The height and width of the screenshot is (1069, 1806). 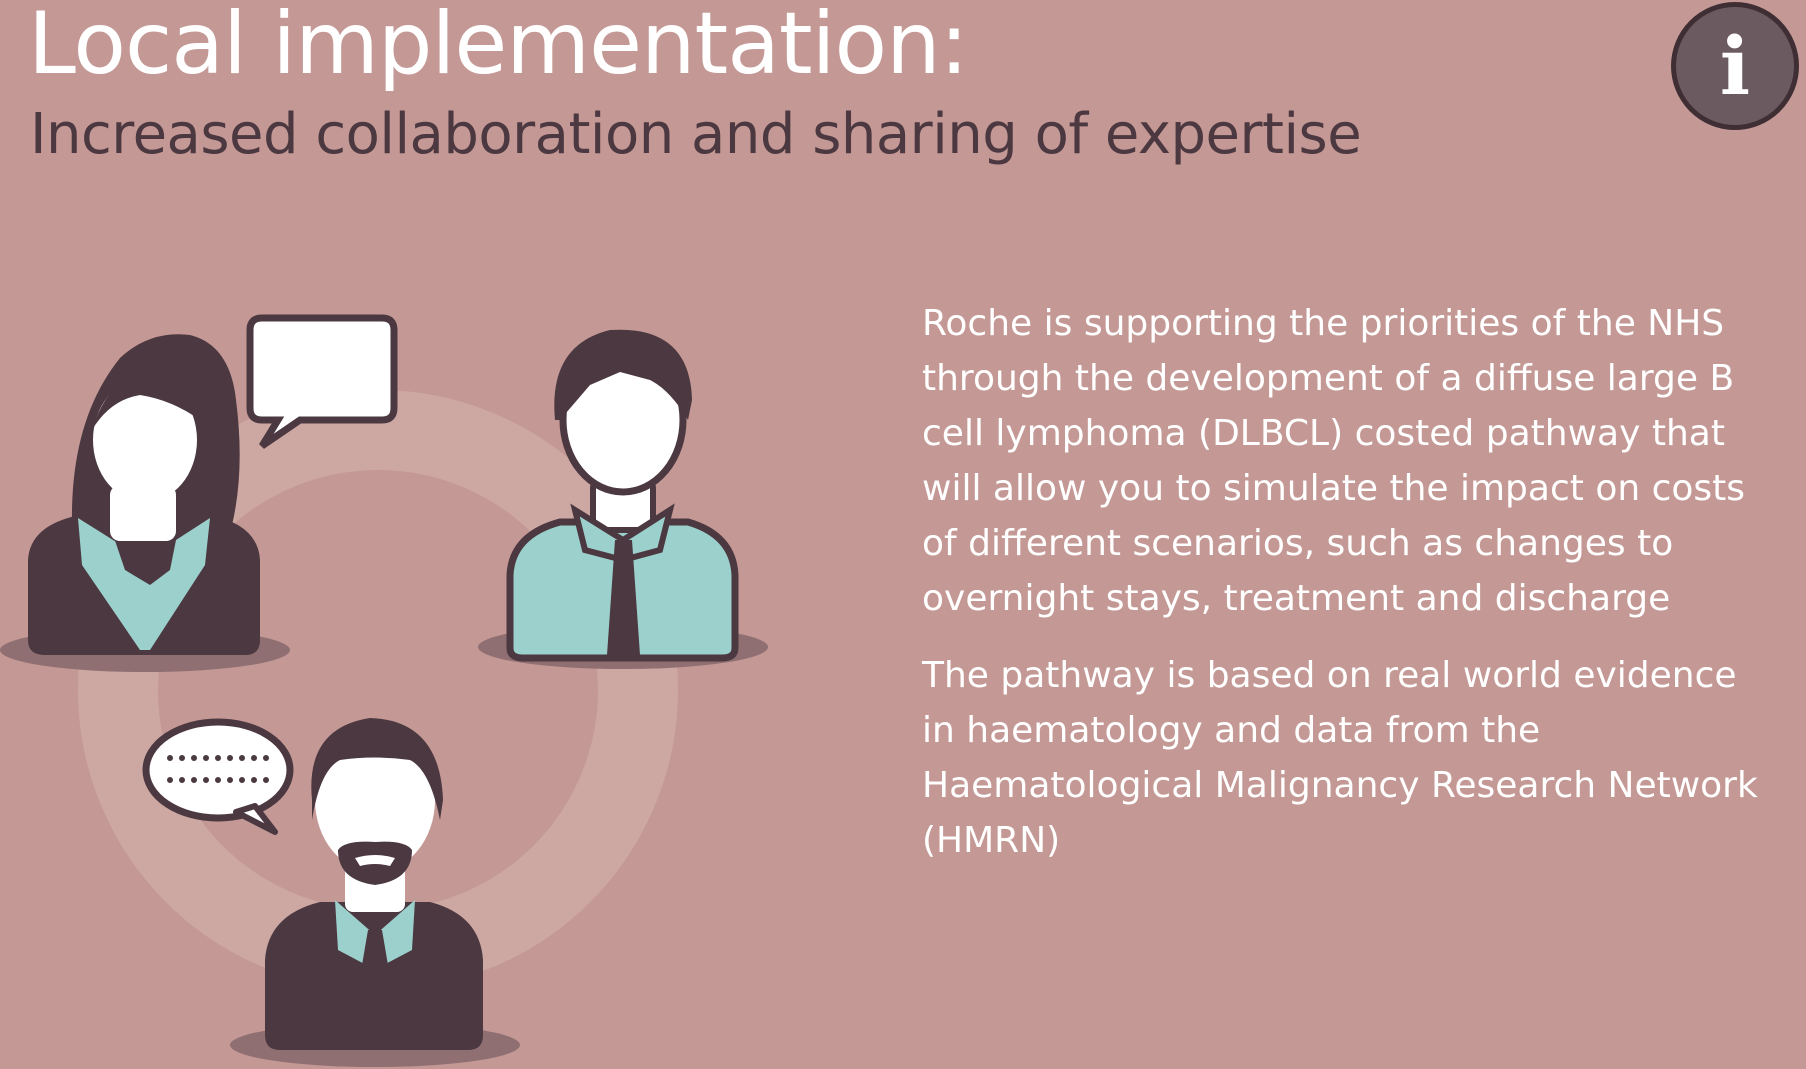 What do you see at coordinates (322, 381) in the screenshot?
I see `speech-bubble-icon` at bounding box center [322, 381].